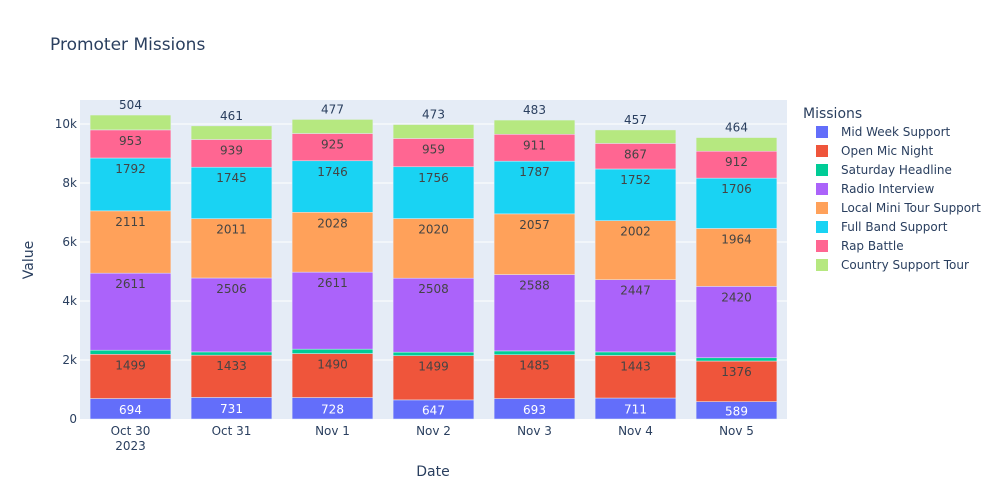  Describe the element at coordinates (736, 297) in the screenshot. I see `bar-value-label: 2420` at that location.